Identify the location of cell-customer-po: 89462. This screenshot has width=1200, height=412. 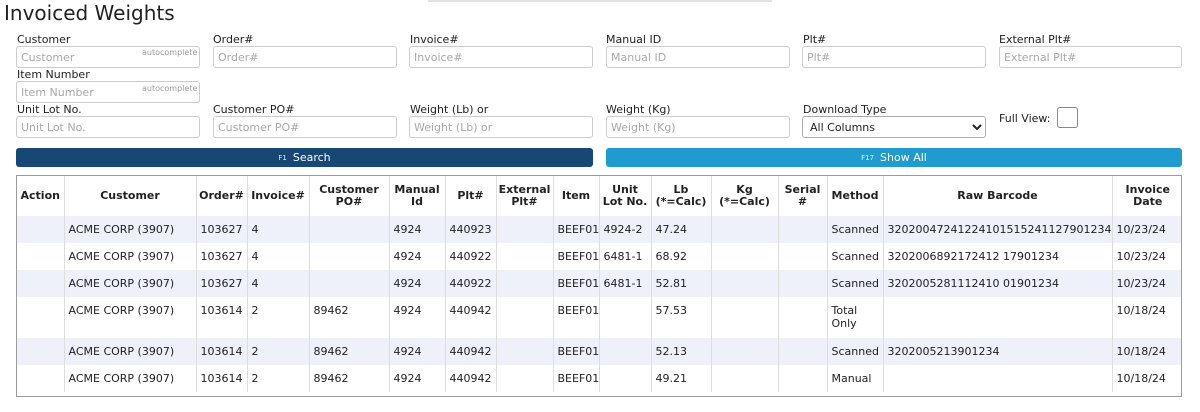
(348, 317).